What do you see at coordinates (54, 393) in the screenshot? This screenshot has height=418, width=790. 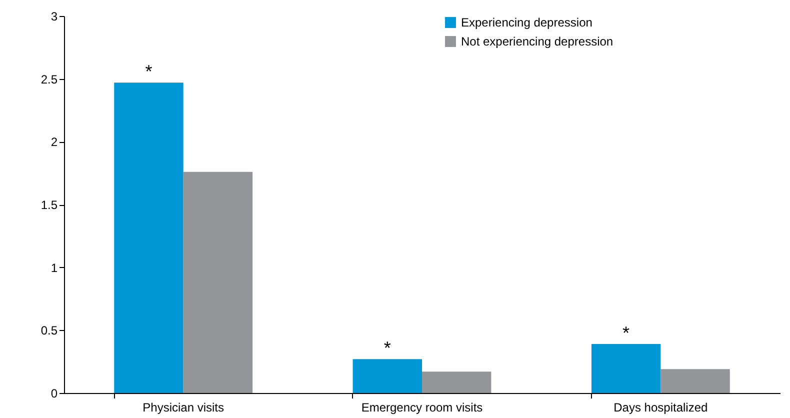 I see `y-tick-label: 0` at bounding box center [54, 393].